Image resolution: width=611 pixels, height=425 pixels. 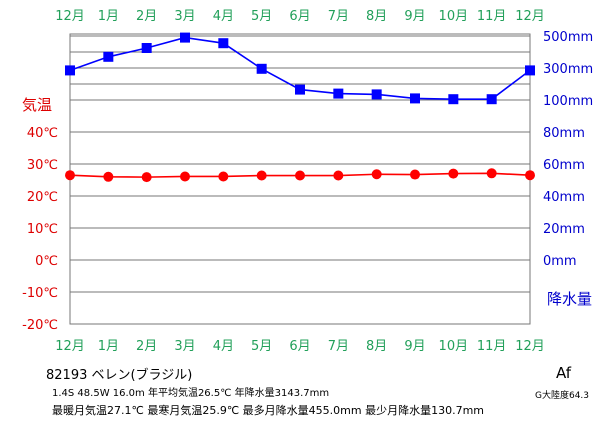 What do you see at coordinates (564, 229) in the screenshot?
I see `precipitation-tick-label: 20mm` at bounding box center [564, 229].